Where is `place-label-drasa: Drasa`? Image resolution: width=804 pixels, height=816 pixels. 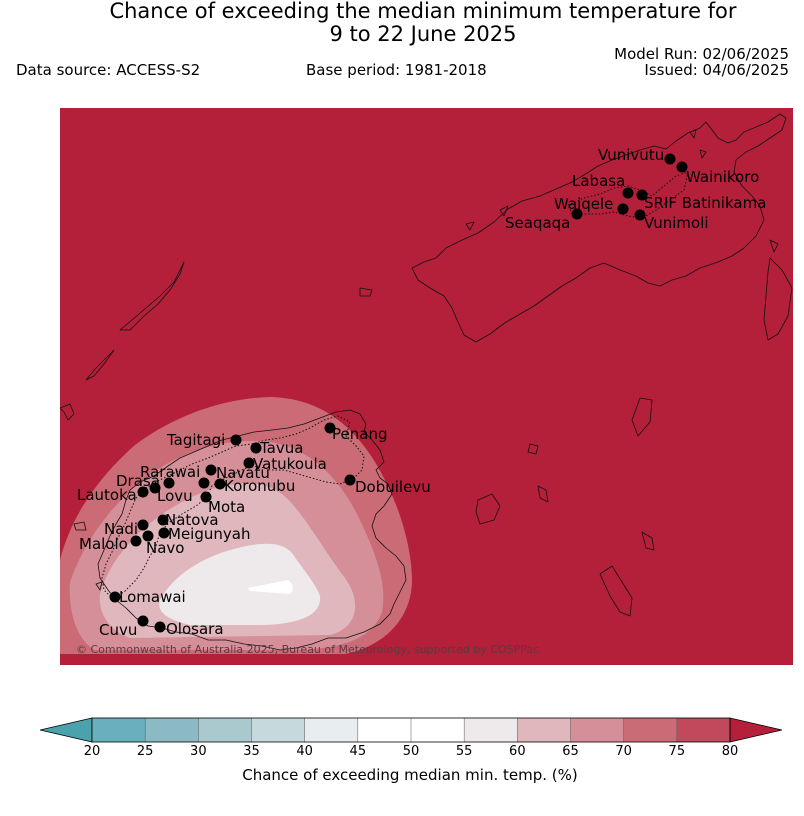
place-label-drasa: Drasa is located at coordinates (138, 481).